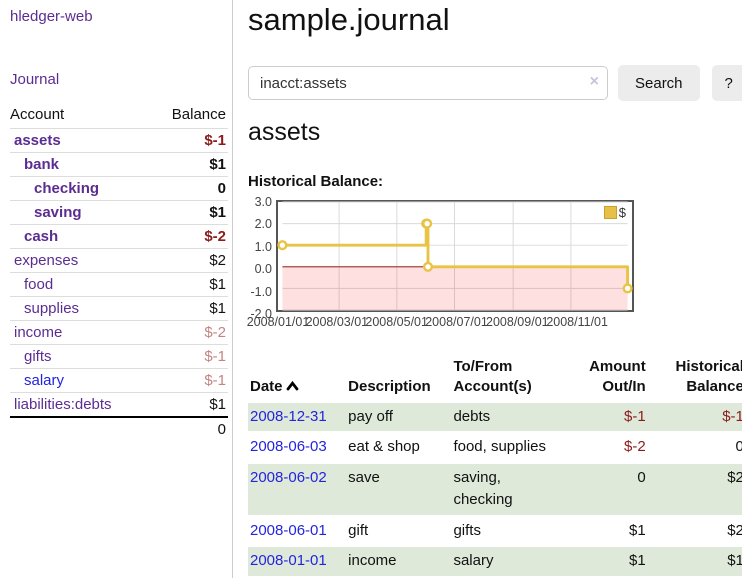 The image size is (742, 582). Describe the element at coordinates (263, 202) in the screenshot. I see `y-axis-tick-label: 3.0` at that location.